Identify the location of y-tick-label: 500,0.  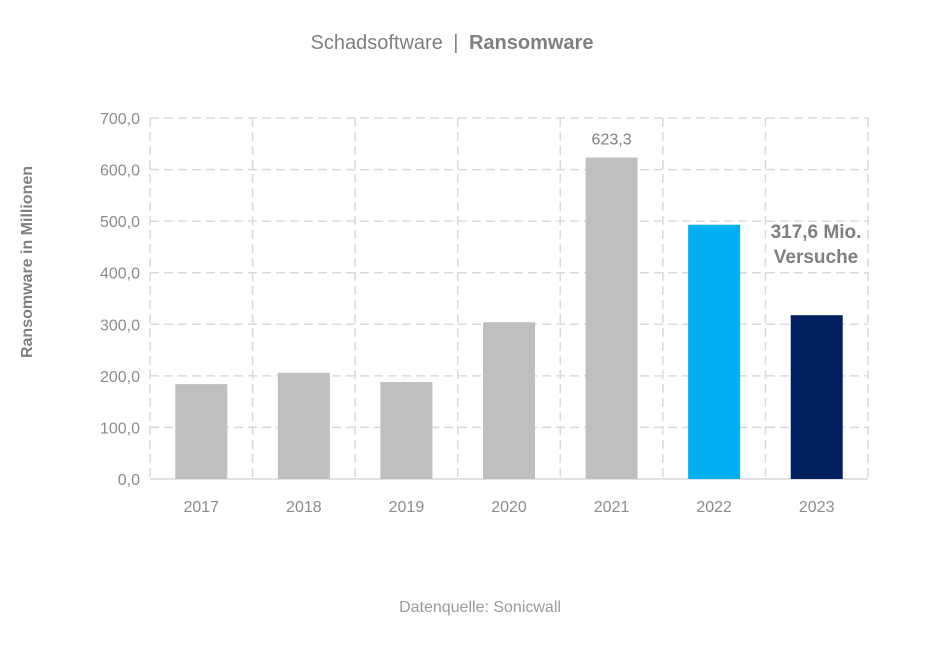
(120, 222).